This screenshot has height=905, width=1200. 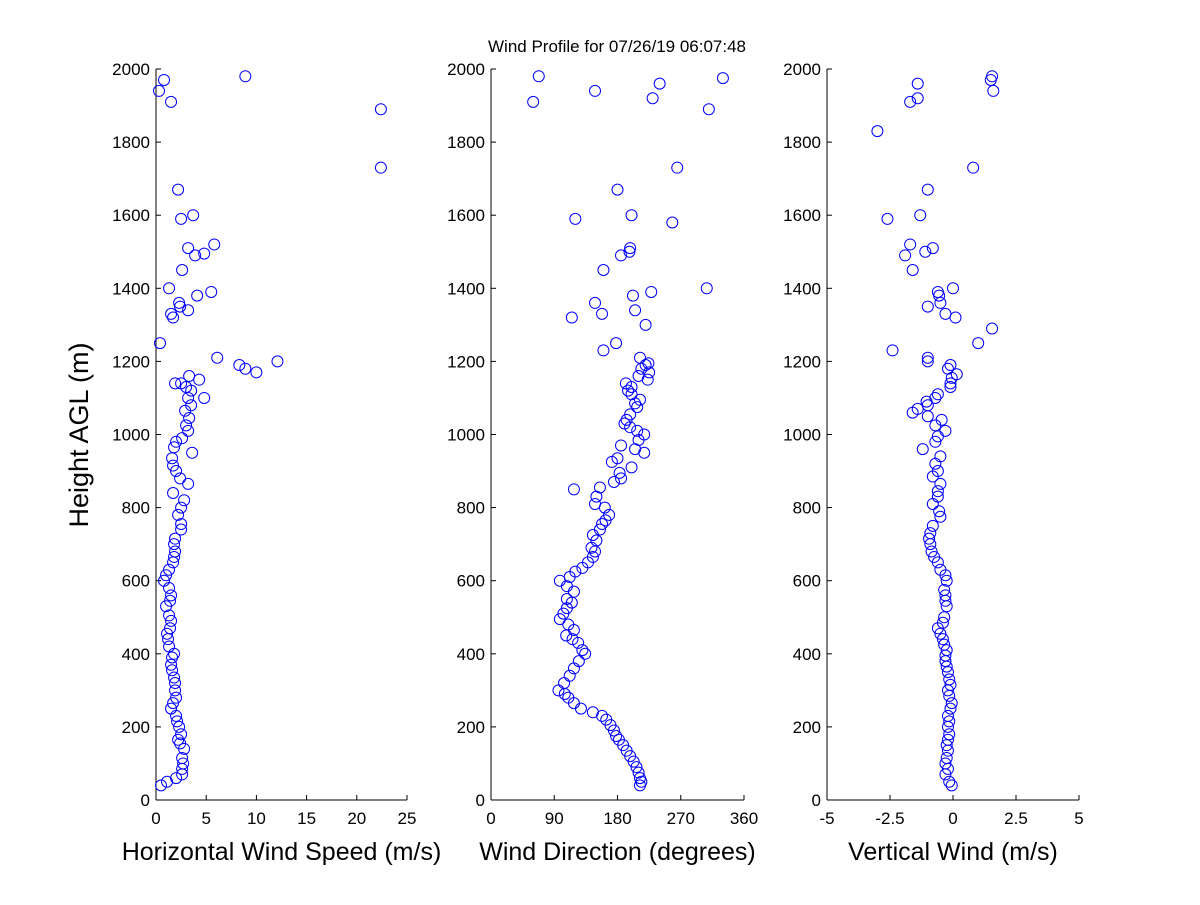 What do you see at coordinates (807, 654) in the screenshot?
I see `vertical-y-tick-label: 400` at bounding box center [807, 654].